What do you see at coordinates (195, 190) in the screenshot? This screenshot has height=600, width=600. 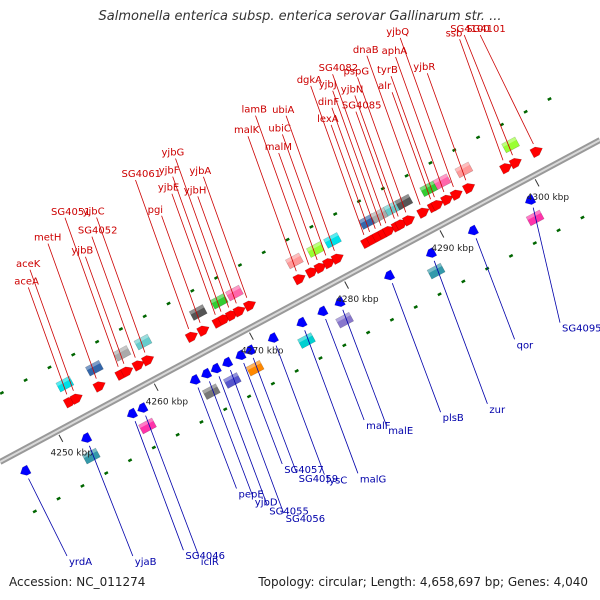 I see `gene-label: yjbH` at bounding box center [195, 190].